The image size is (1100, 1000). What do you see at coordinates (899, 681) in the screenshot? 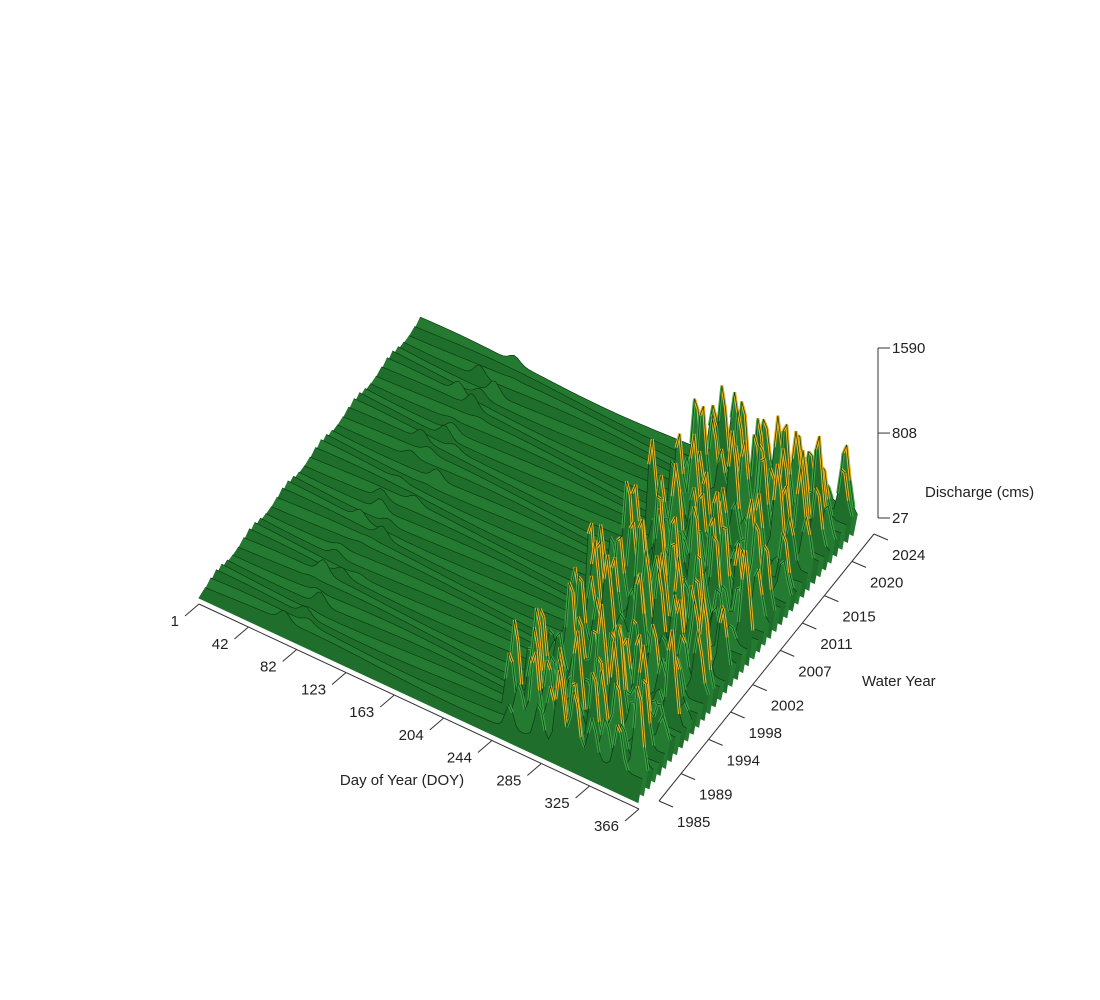
I see `y-axis-title: Water Year` at bounding box center [899, 681].